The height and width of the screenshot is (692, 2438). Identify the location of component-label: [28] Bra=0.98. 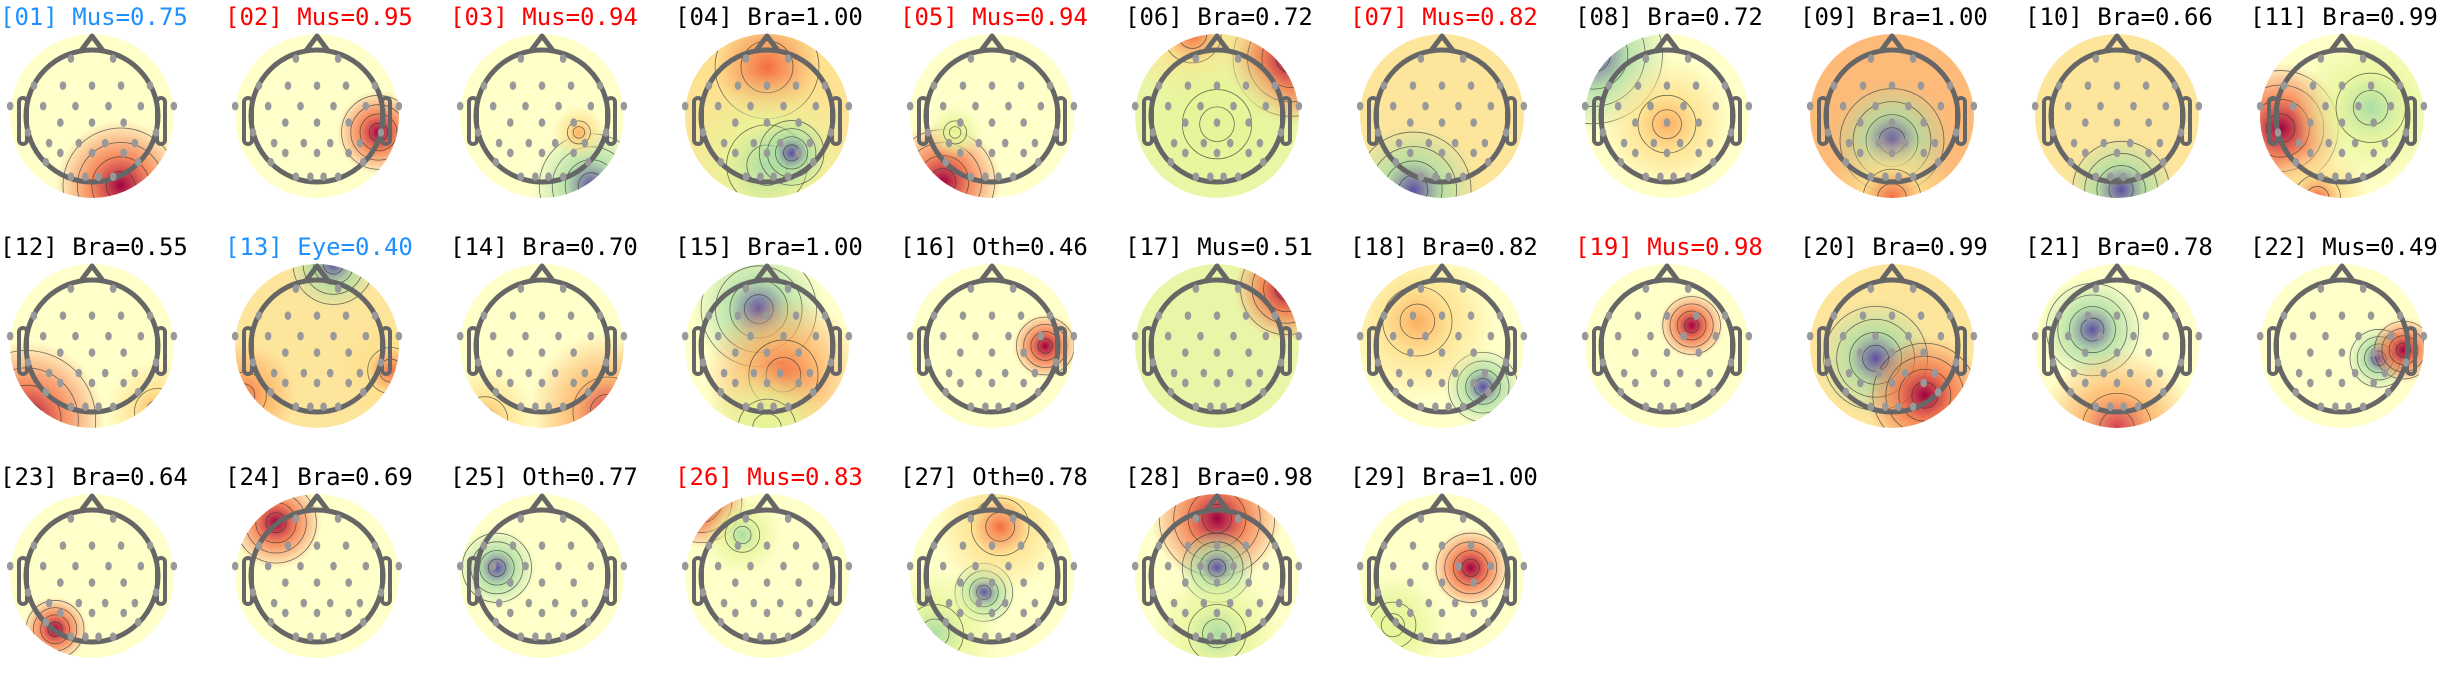
(1219, 477).